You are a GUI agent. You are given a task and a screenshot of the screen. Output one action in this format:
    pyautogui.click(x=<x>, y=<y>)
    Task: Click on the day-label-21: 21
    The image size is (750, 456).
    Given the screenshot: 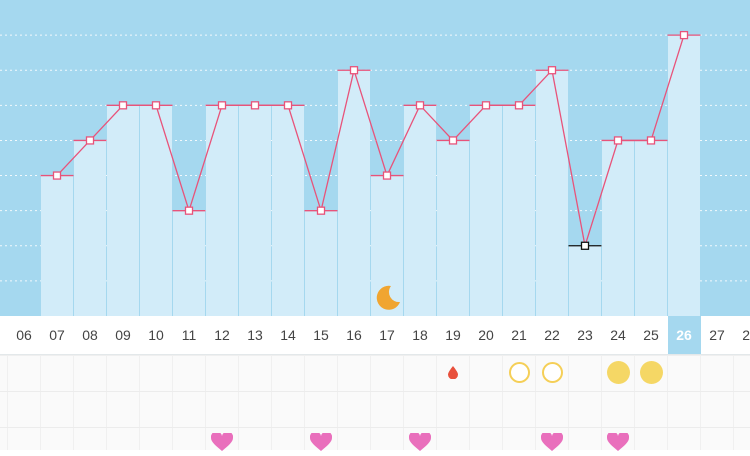 What is the action you would take?
    pyautogui.click(x=519, y=335)
    